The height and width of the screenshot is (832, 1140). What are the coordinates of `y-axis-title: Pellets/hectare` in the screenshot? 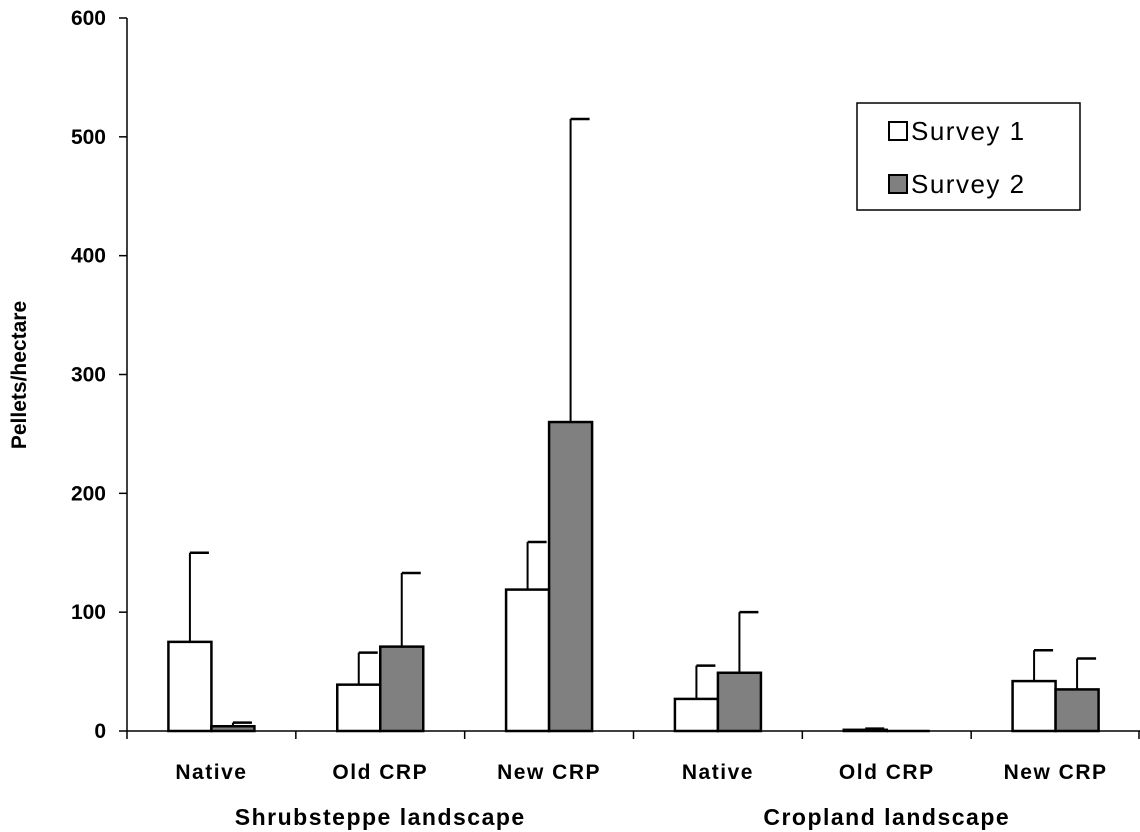 It's located at (19, 375).